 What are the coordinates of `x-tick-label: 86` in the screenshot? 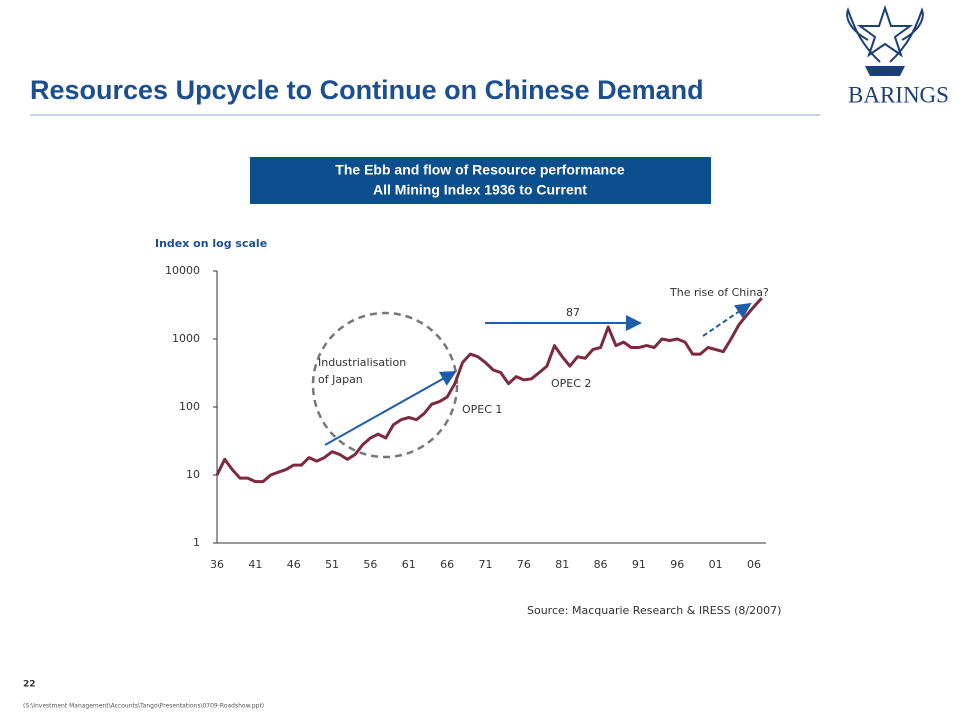 It's located at (601, 564).